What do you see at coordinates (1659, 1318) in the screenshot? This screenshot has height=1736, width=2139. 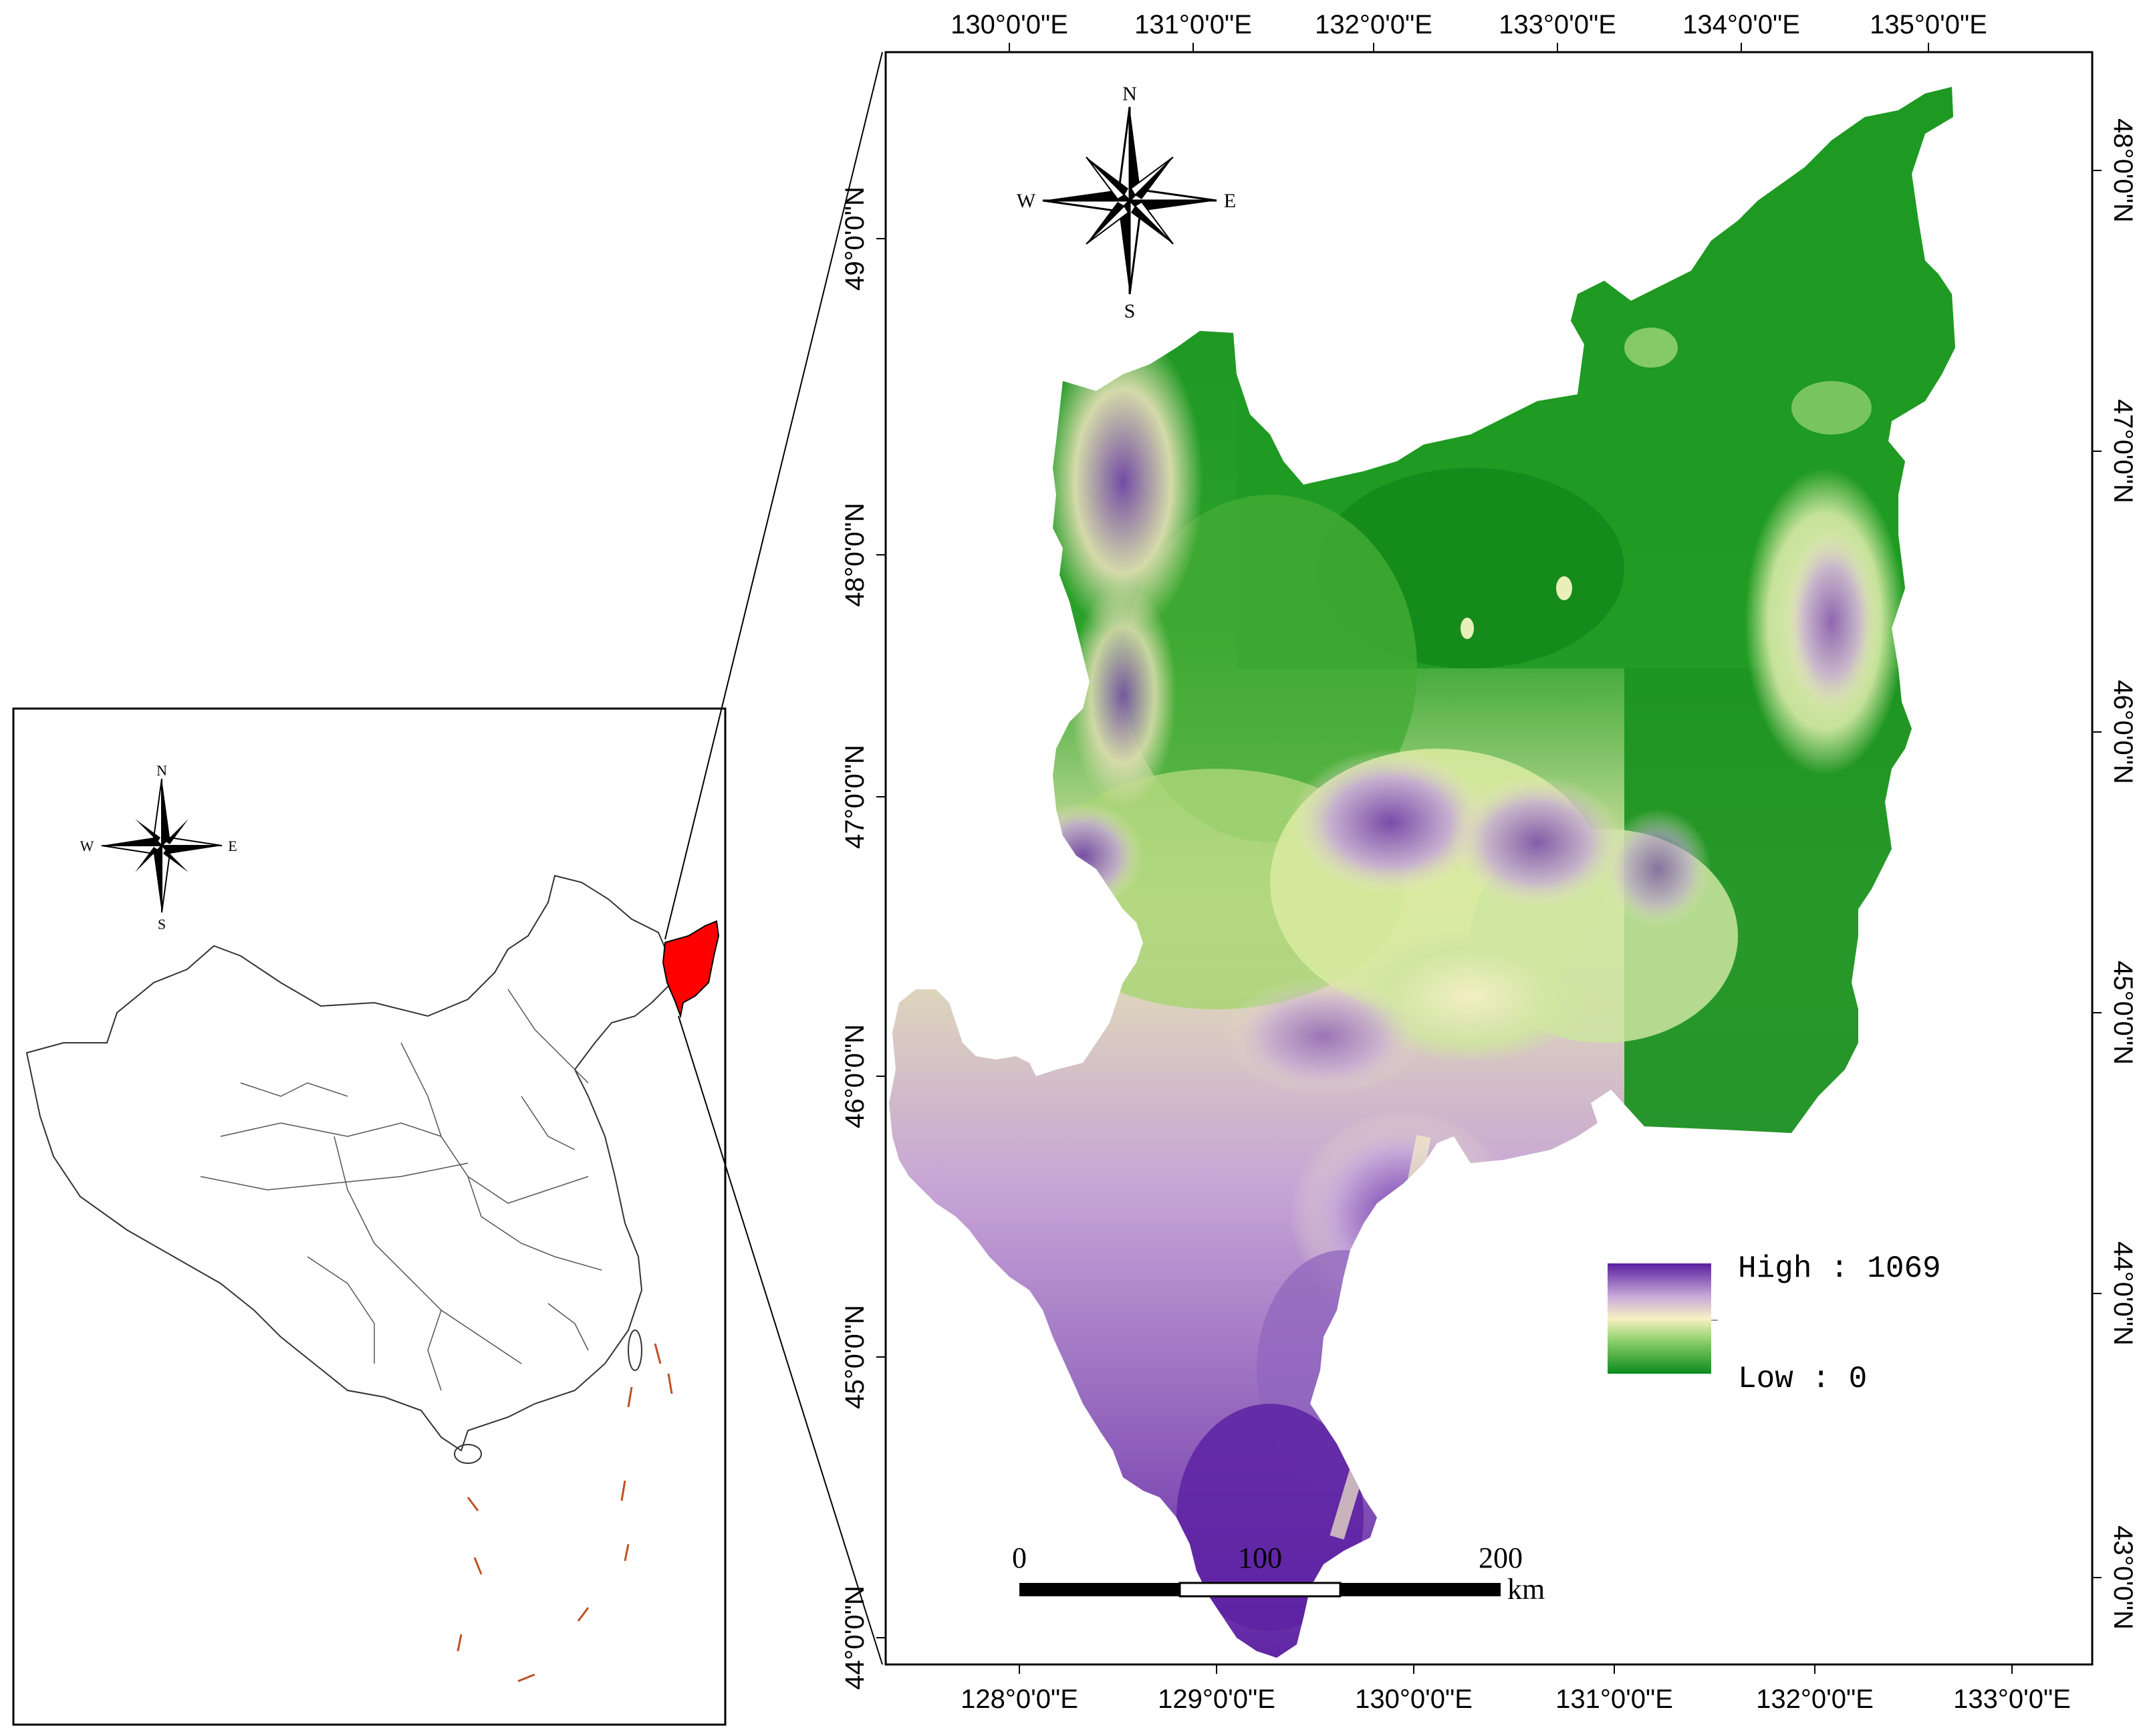 I see `legend-color-ramp` at bounding box center [1659, 1318].